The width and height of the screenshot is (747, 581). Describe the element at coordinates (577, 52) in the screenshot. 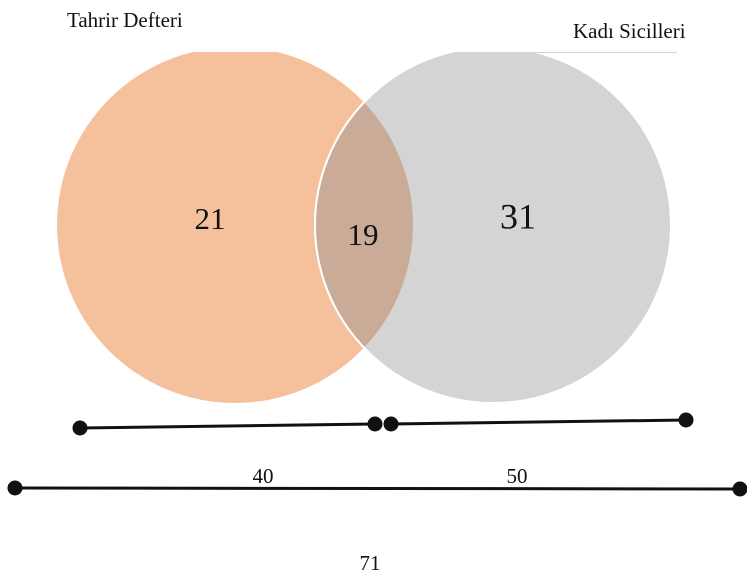

I see `right-circle-top` at that location.